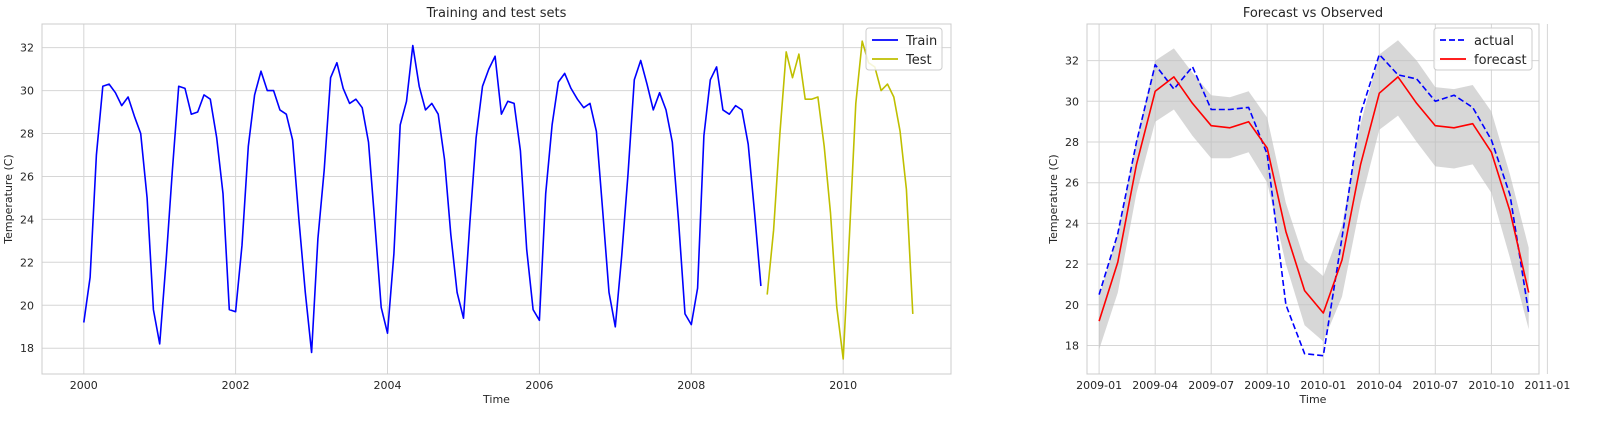 The image size is (1623, 431). What do you see at coordinates (1435, 385) in the screenshot?
I see `x-tick-label: 2010-07` at bounding box center [1435, 385].